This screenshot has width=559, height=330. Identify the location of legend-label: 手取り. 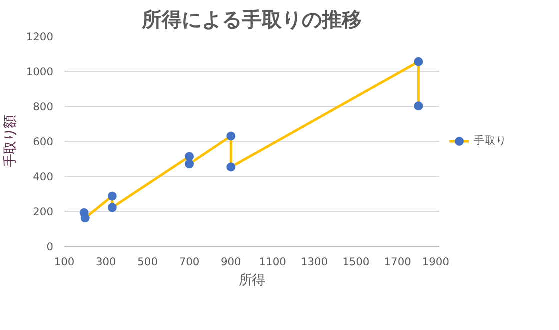
(490, 141).